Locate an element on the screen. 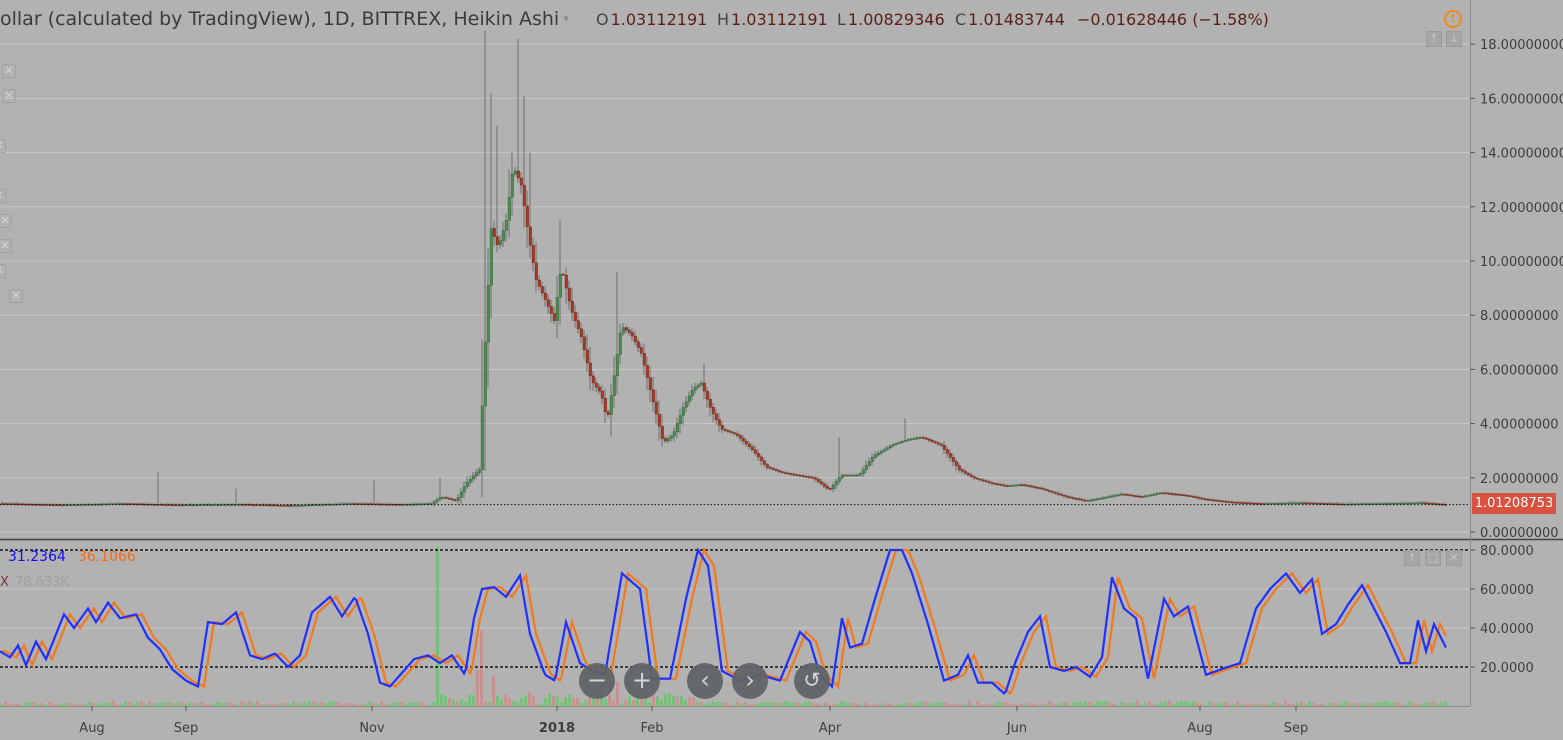  volume-legend-value: 78.633K is located at coordinates (41, 582).